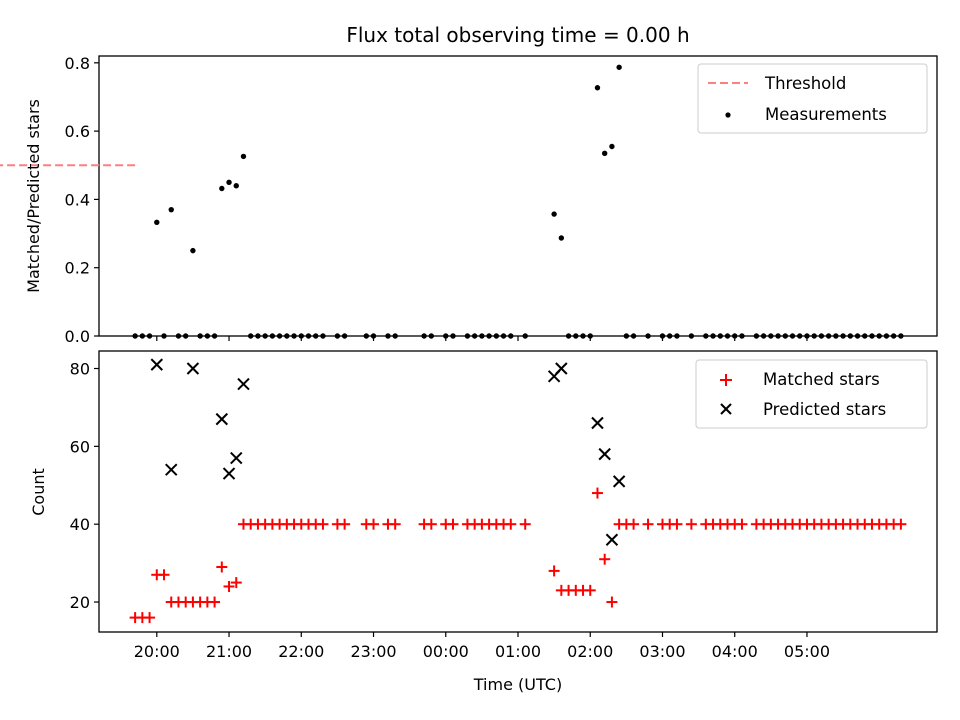 This screenshot has width=960, height=720. I want to click on top-y-tick-label: 0.4, so click(77, 199).